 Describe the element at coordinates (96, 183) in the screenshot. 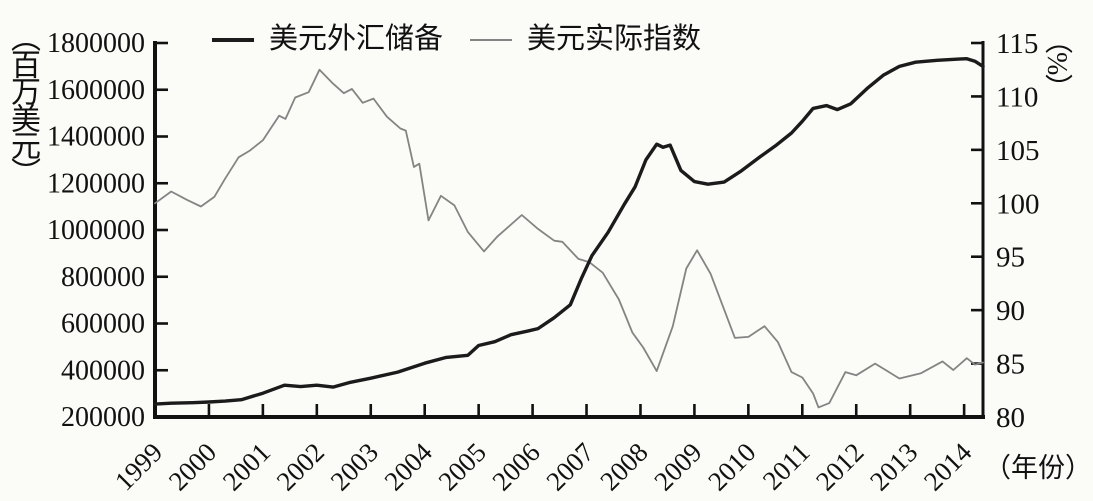

I see `left-axis-tick-label: 1200000` at that location.